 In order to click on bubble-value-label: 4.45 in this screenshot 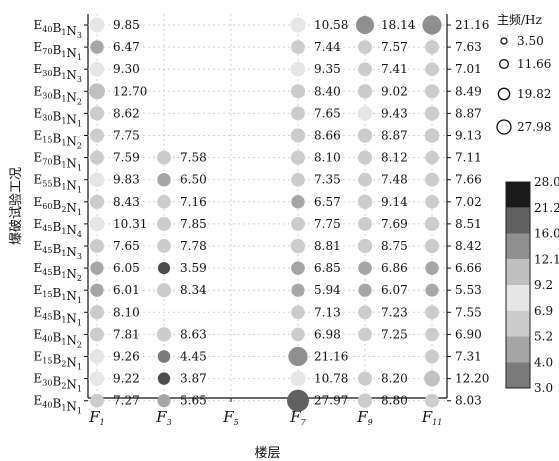, I will do `click(193, 357)`.